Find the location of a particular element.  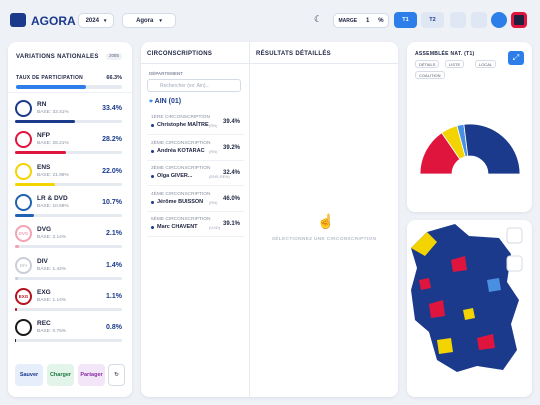

candidate-name: Marc CHAVENT is located at coordinates (177, 227).